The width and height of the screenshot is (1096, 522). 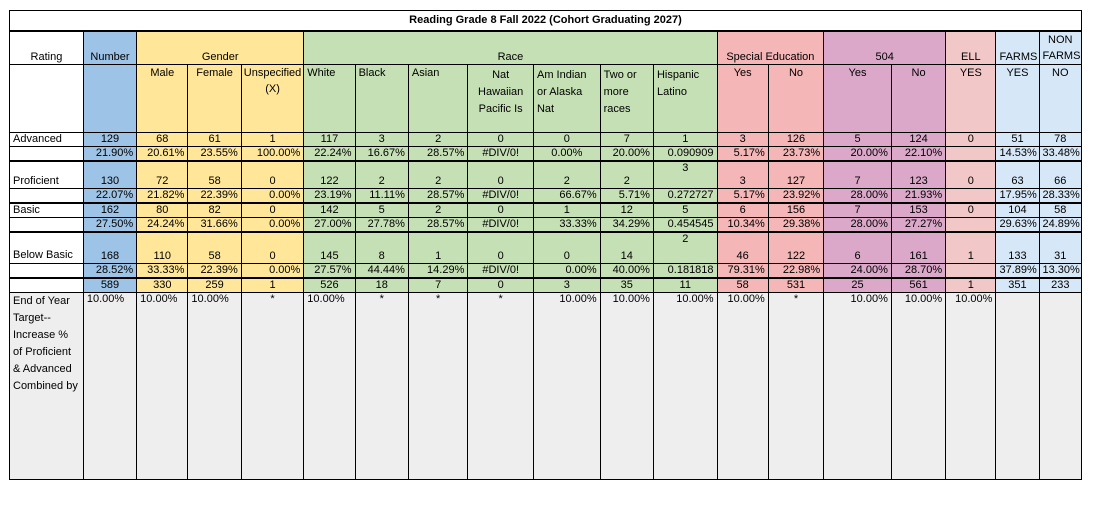 What do you see at coordinates (857, 196) in the screenshot?
I see `cell-percent: 28.00%` at bounding box center [857, 196].